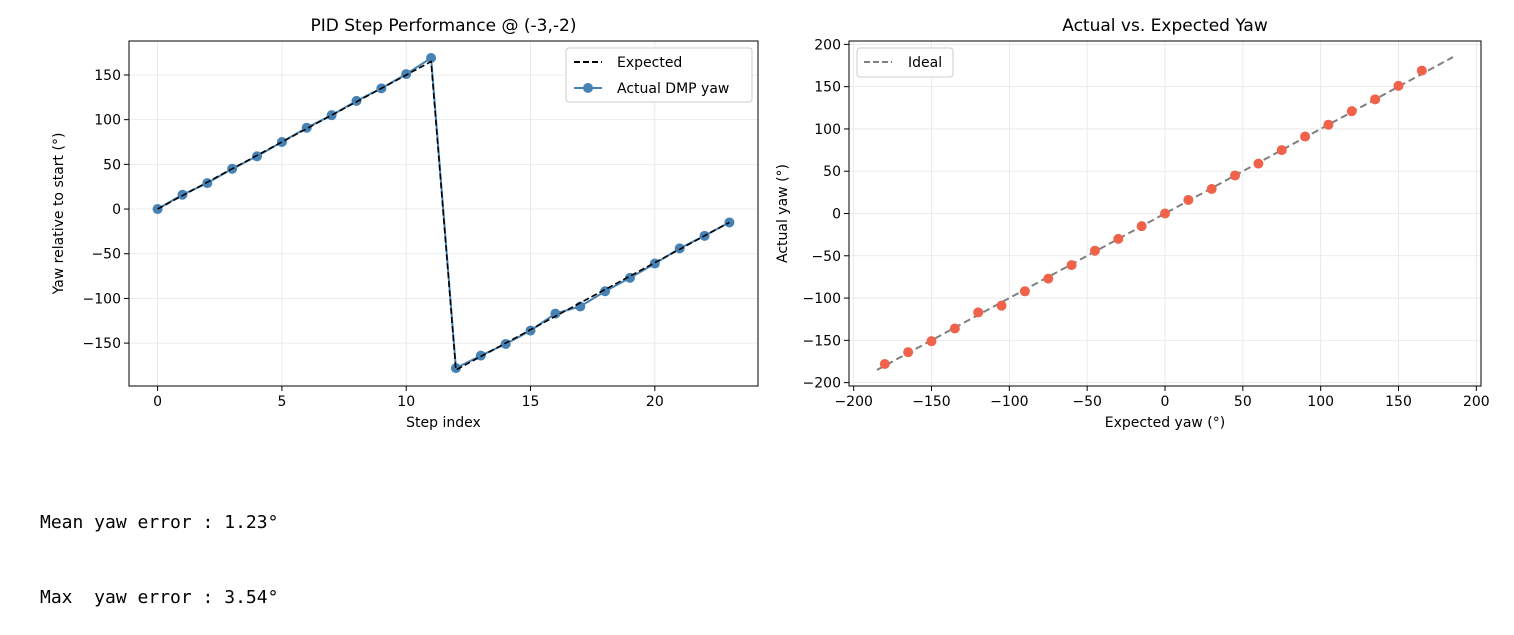 This screenshot has height=635, width=1514. I want to click on x-tick-label: 10, so click(406, 402).